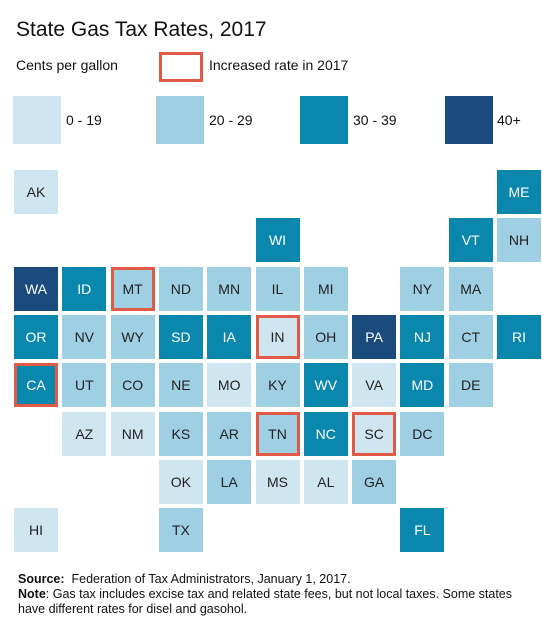 Image resolution: width=542 pixels, height=640 pixels. I want to click on state-tile-me: ME, so click(519, 192).